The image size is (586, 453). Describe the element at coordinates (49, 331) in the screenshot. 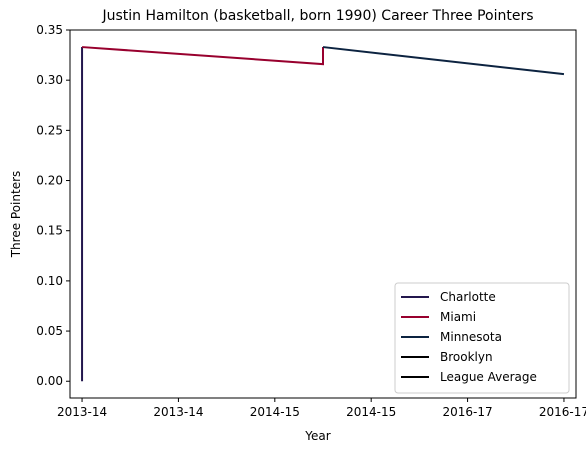

I see `y-tick-label: 0.05` at that location.